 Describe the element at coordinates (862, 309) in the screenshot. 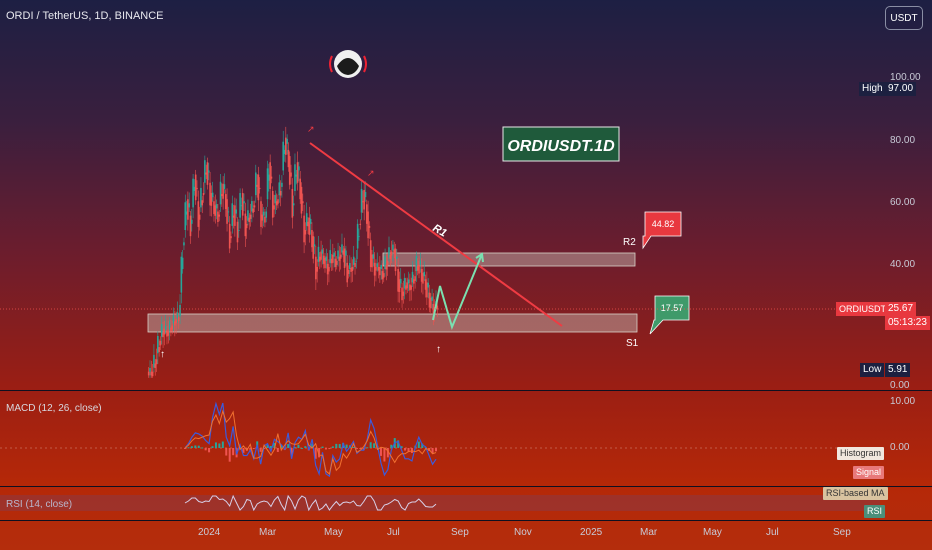

I see `last-symbol-tag: ORDIUSDT` at that location.